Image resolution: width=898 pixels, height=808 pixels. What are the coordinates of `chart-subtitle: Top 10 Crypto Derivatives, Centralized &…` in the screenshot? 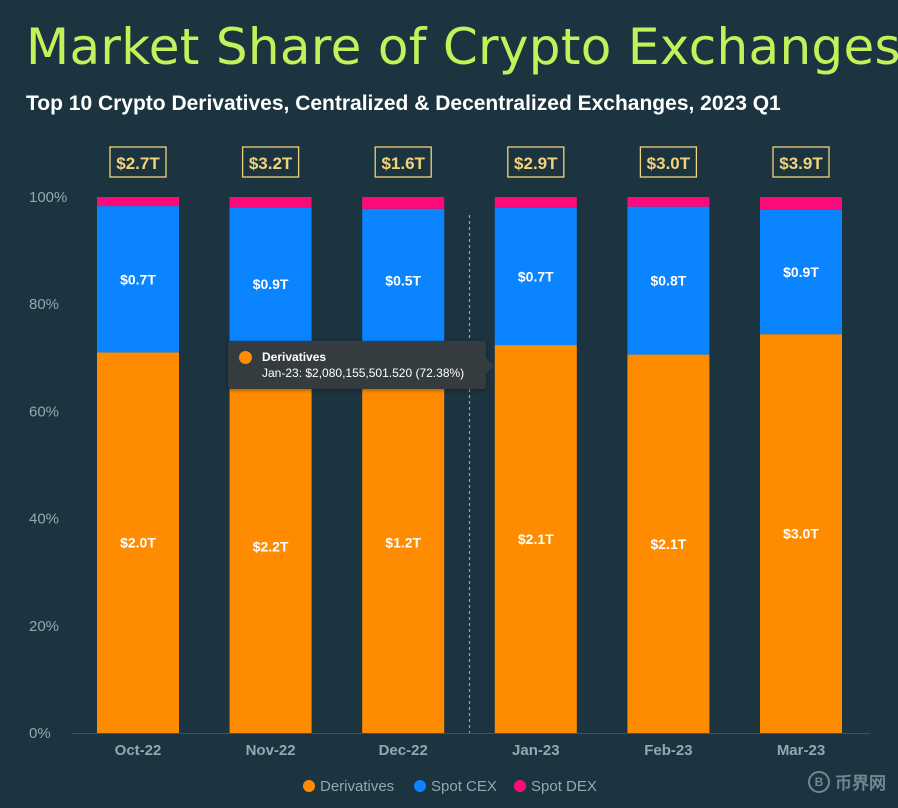 It's located at (403, 103).